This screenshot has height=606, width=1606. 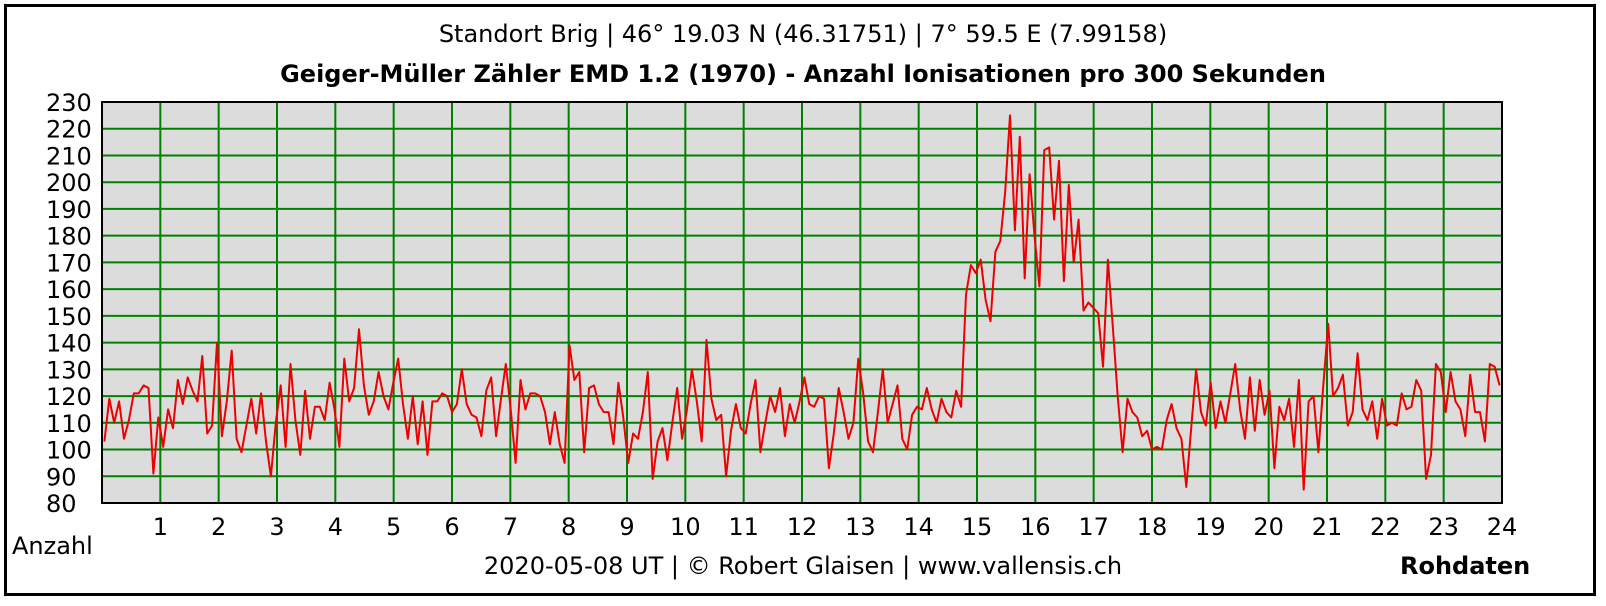 I want to click on y-tick-label: 200, so click(x=69, y=183).